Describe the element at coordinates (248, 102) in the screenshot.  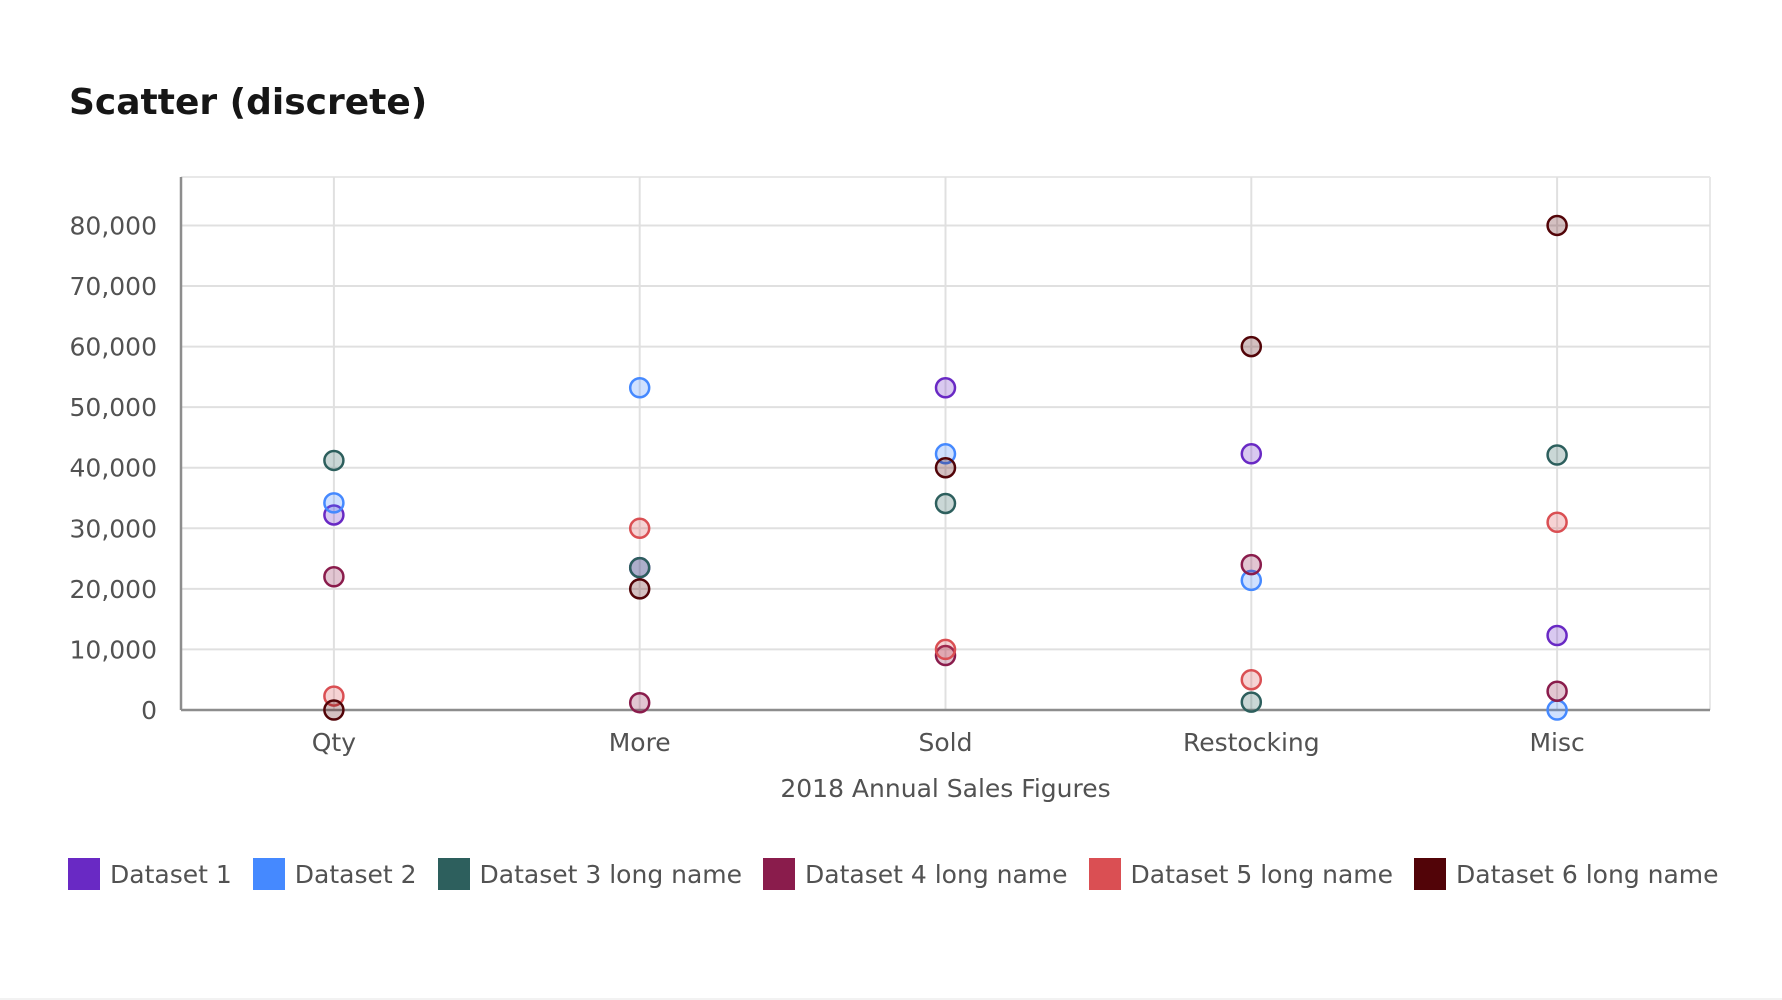
I see `chart-title: Scatter (discrete)` at that location.